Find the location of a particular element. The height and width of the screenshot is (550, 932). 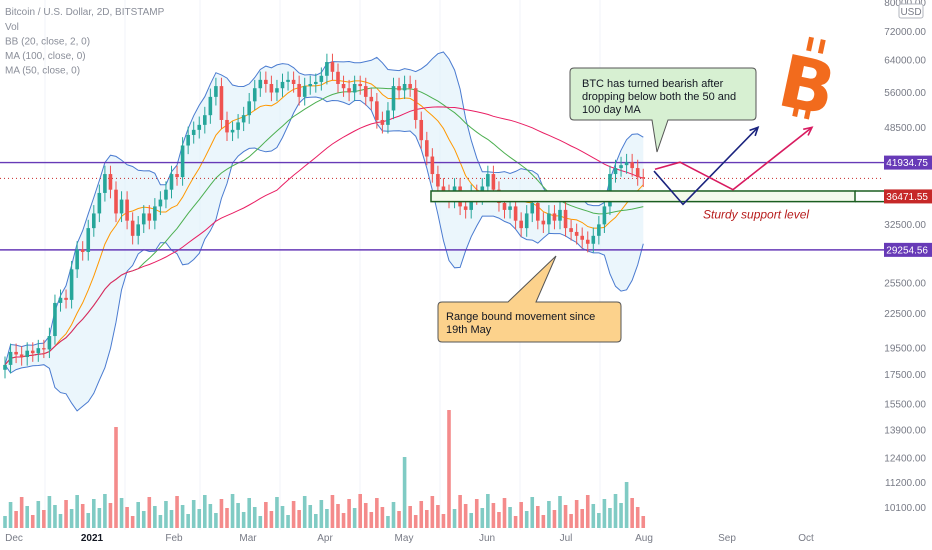

projection-paths is located at coordinates (733, 166).